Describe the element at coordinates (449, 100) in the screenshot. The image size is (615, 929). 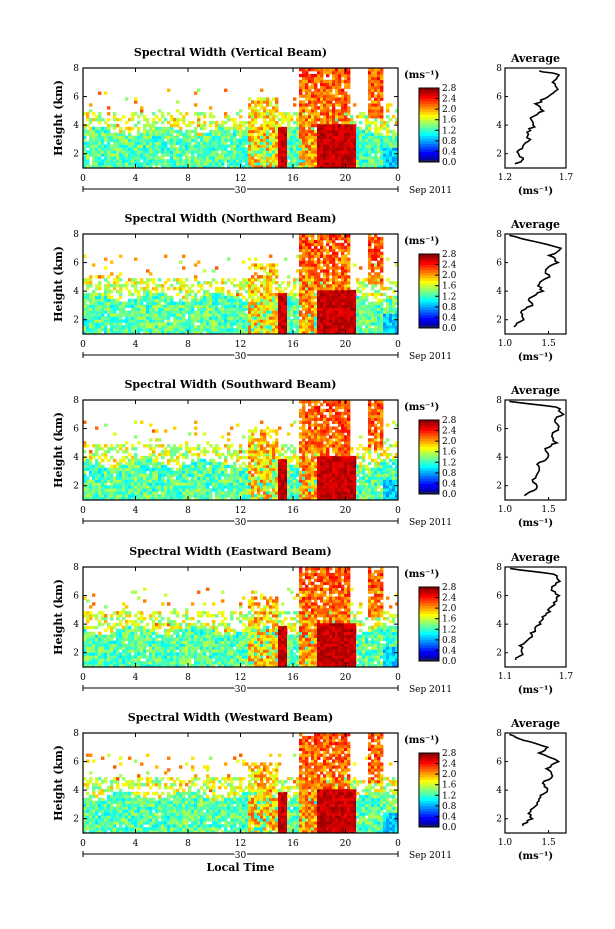
I see `colorbar-tick-label: 2.4` at that location.